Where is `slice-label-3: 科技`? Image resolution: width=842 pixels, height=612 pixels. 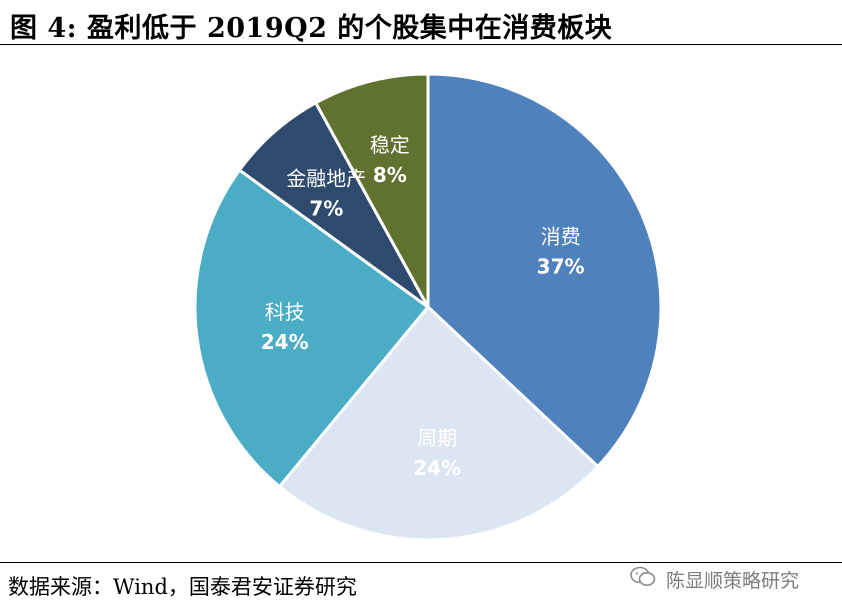
slice-label-3: 科技 is located at coordinates (285, 312).